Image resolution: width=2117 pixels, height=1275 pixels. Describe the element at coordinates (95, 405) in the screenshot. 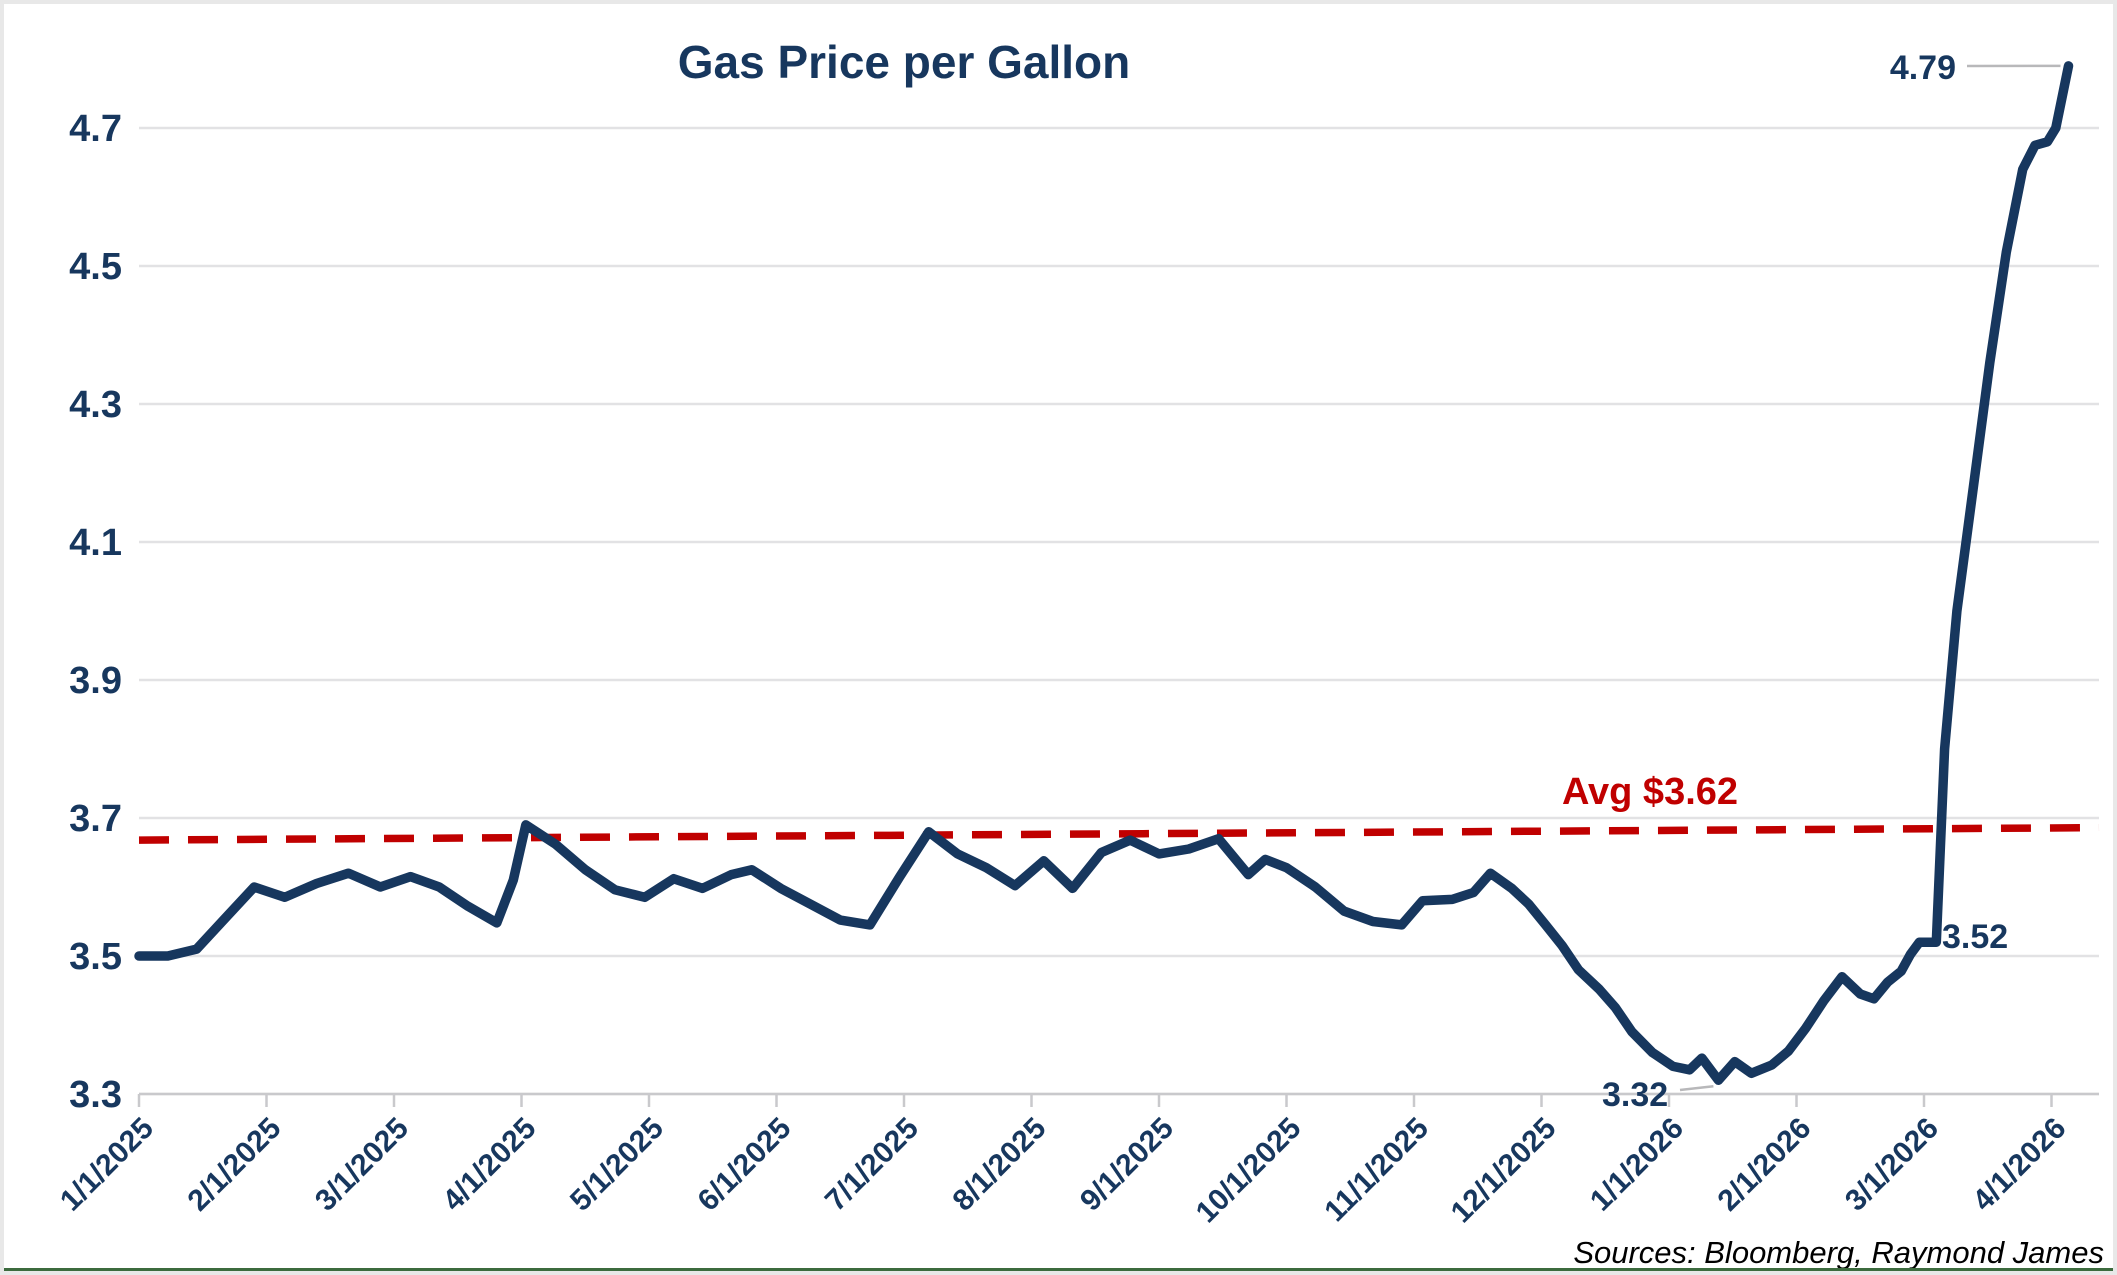

I see `y-tick-label: 4.3` at that location.